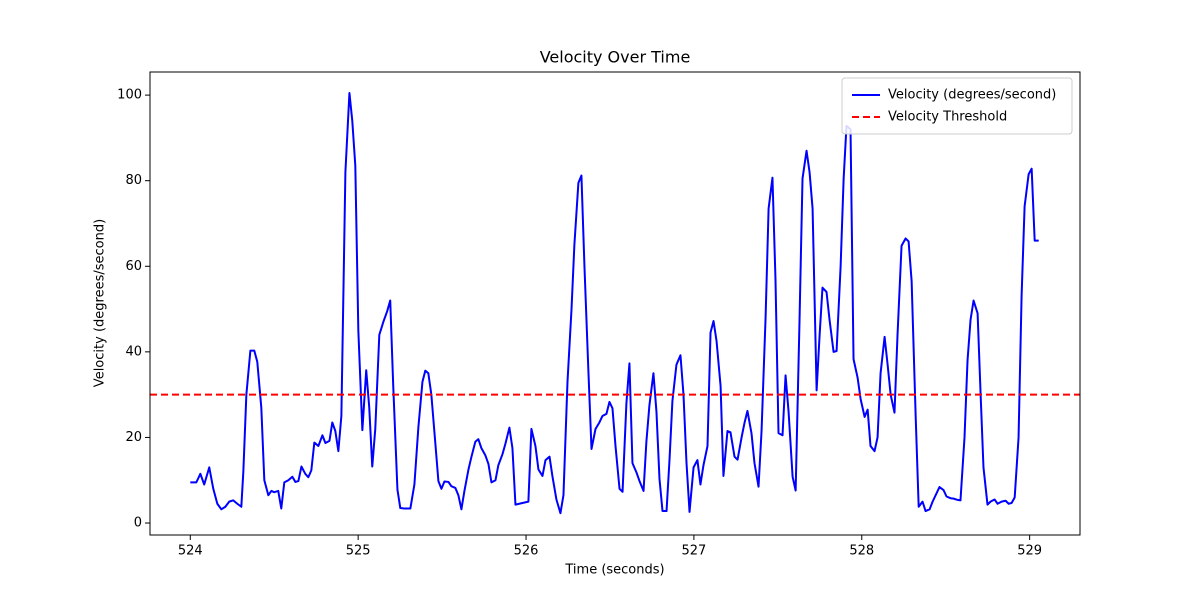 The height and width of the screenshot is (600, 1200). Describe the element at coordinates (133, 180) in the screenshot. I see `y-tick-label: 80` at that location.